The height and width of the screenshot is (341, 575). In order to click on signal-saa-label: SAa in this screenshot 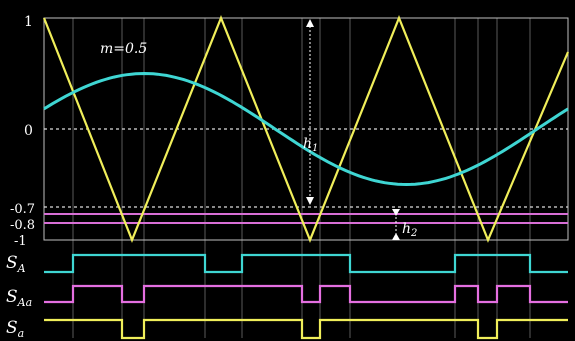, I will do `click(19, 298)`.